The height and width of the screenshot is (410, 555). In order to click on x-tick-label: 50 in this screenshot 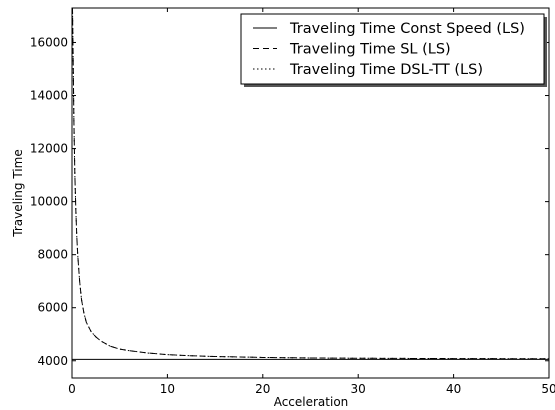, I will do `click(548, 389)`.